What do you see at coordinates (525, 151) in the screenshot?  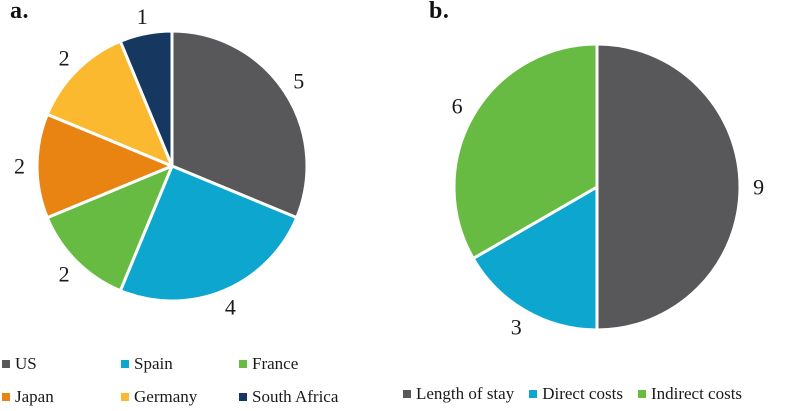 I see `pie-slice-indirect-costs` at bounding box center [525, 151].